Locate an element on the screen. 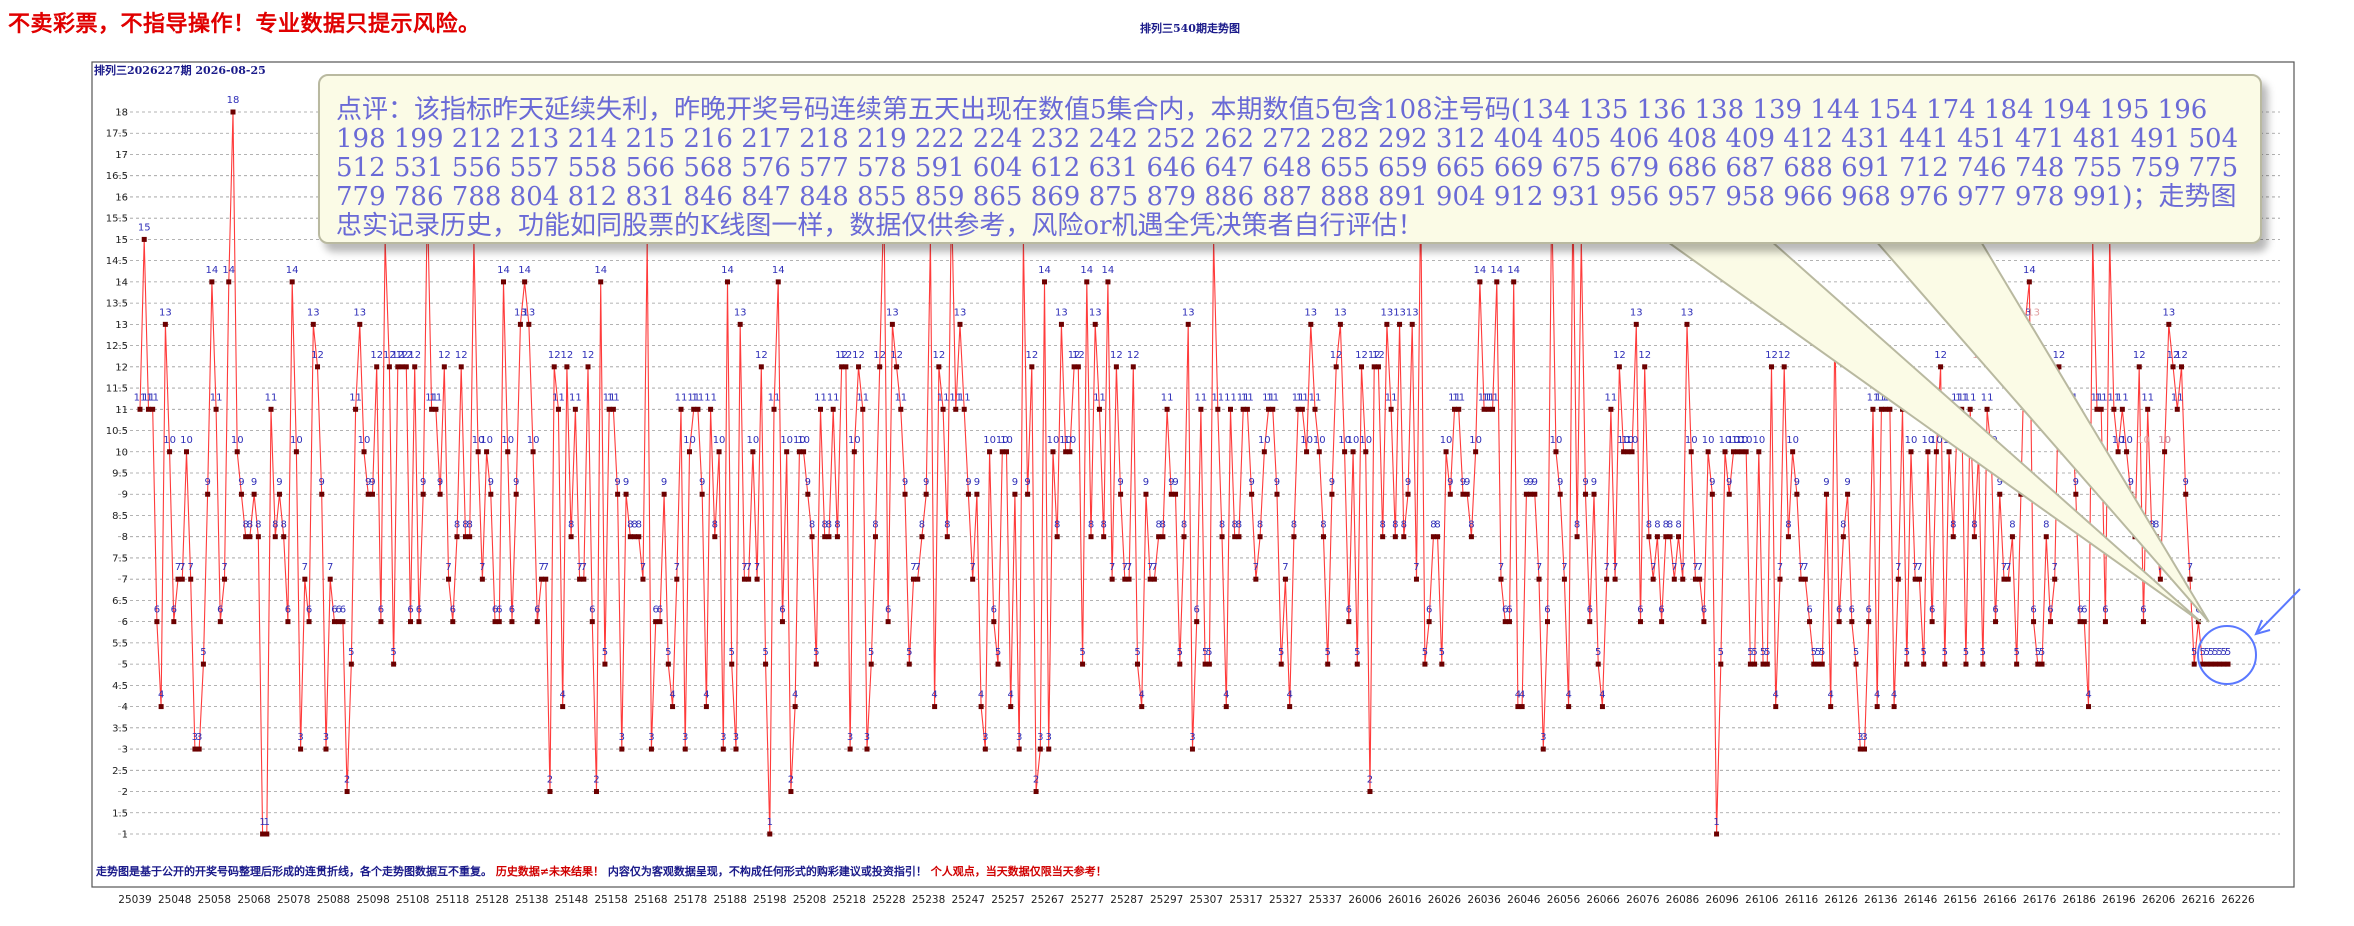 This screenshot has width=2354, height=926. y-tick-label: 6.5 is located at coordinates (120, 601).